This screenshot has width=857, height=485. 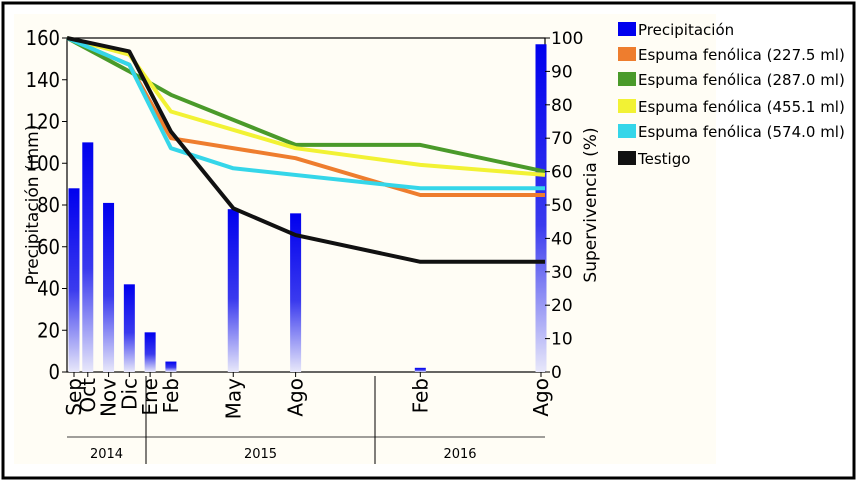 What do you see at coordinates (663, 159) in the screenshot?
I see `legend-label-testigo: Testigo` at bounding box center [663, 159].